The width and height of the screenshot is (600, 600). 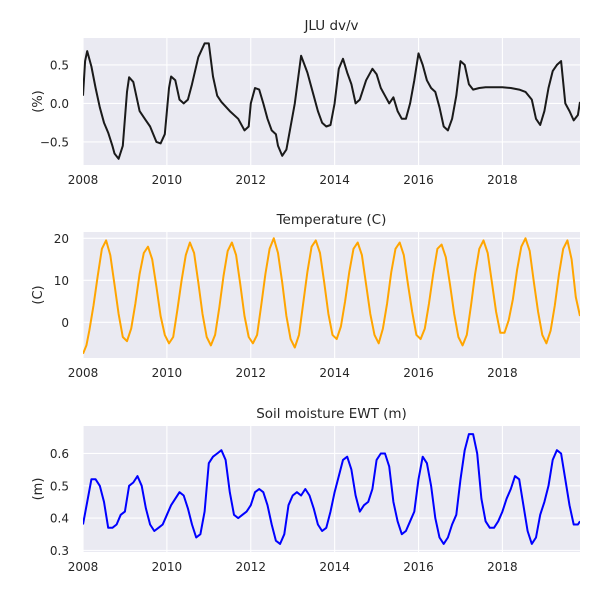 I want to click on soil-moisture-title: Soil moisture EWT (m), so click(x=331, y=414).